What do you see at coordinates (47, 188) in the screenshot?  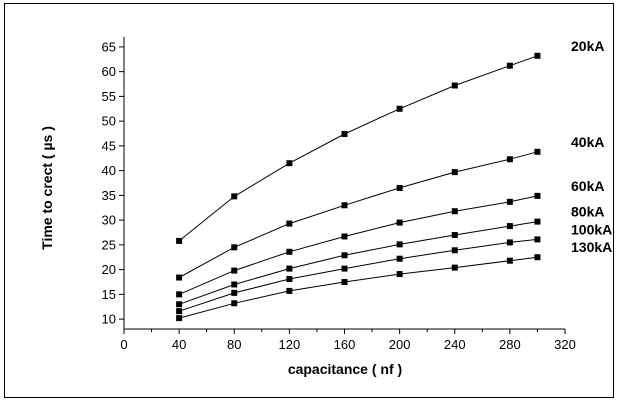 I see `y-axis-title: Time to crect ( µs )` at bounding box center [47, 188].